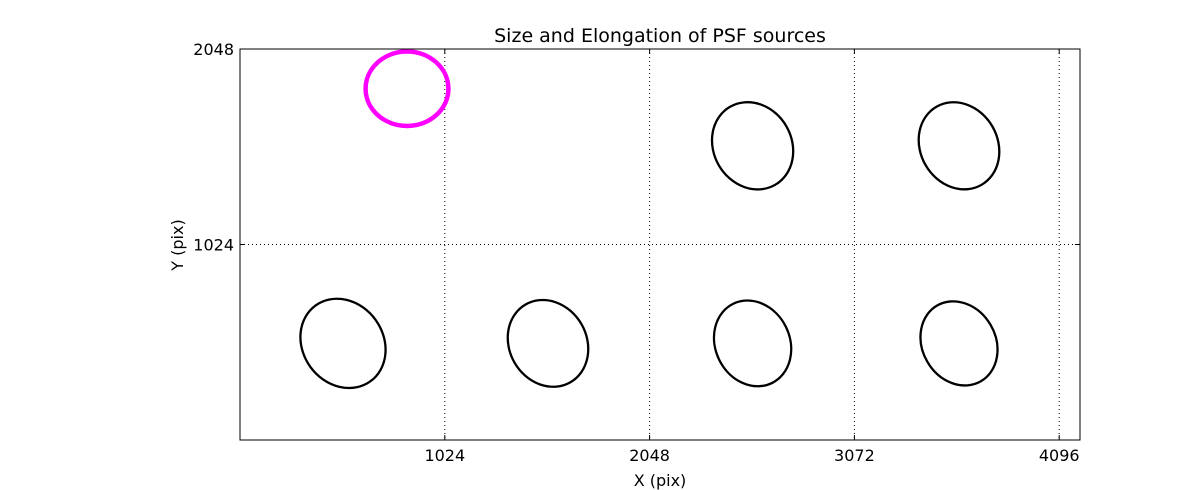 The image size is (1200, 490). I want to click on chart-title: Size and Elongation of PSF sources, so click(660, 36).